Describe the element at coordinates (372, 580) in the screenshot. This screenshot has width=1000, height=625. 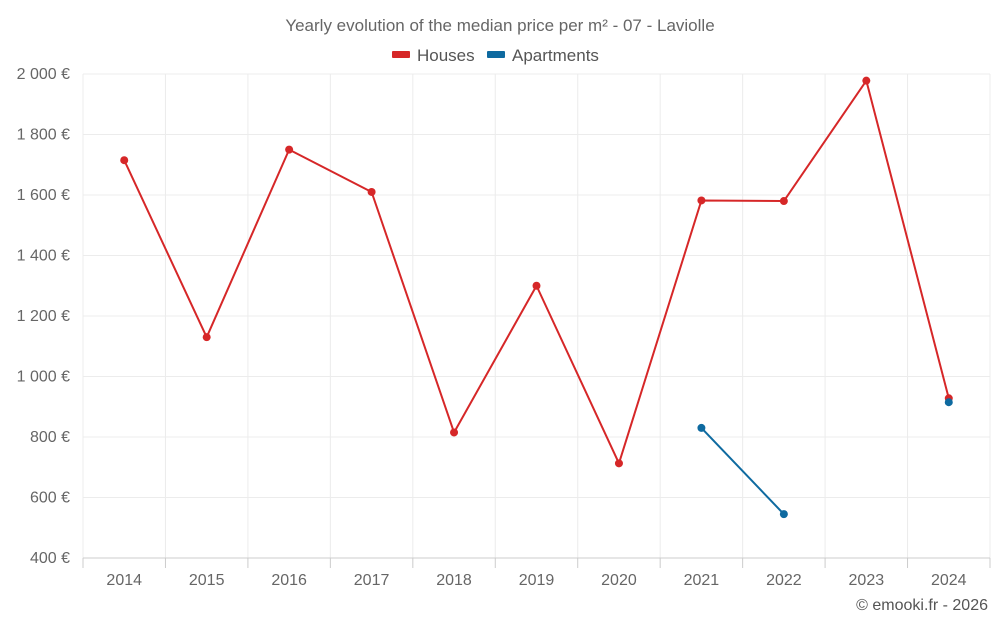
I see `x-tick-label: 2017` at that location.